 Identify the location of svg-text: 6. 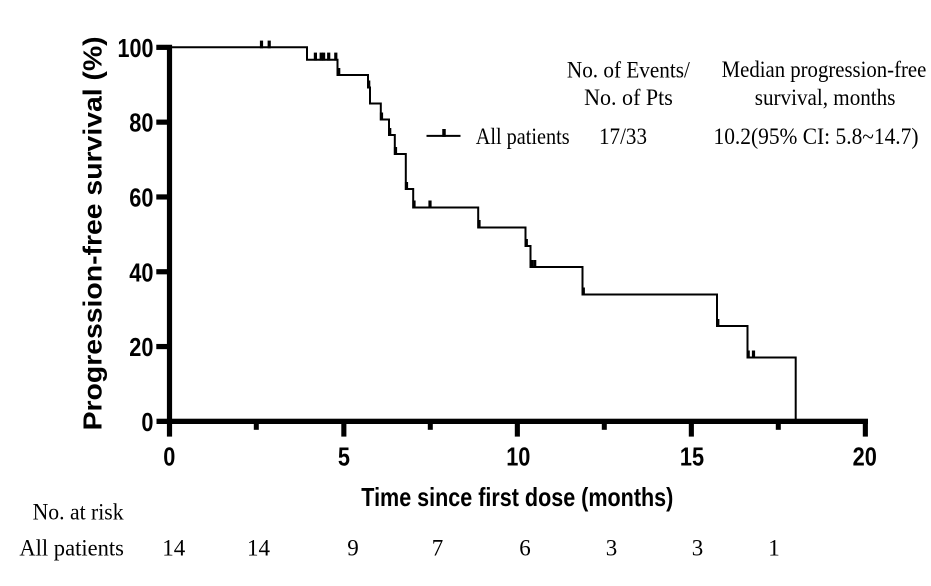
(525, 547).